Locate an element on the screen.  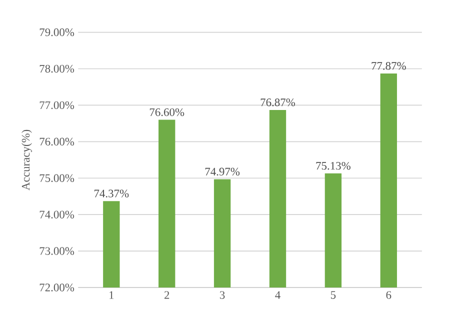
x-tick-label: 6 is located at coordinates (389, 295).